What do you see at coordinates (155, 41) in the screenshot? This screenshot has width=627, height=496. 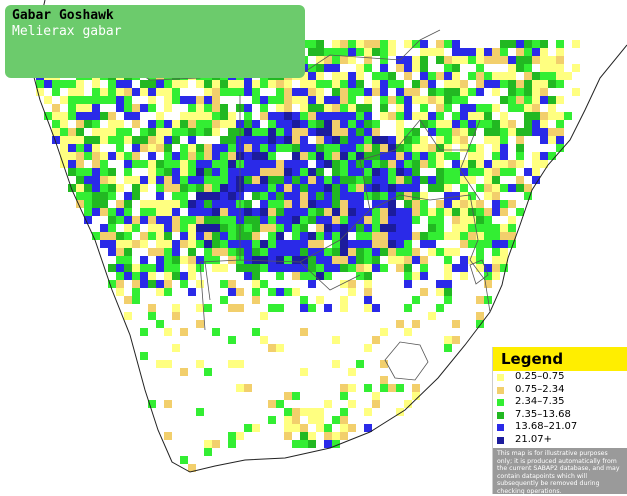 I see `title-box: Gabar Goshawk Melierax gabar` at bounding box center [155, 41].